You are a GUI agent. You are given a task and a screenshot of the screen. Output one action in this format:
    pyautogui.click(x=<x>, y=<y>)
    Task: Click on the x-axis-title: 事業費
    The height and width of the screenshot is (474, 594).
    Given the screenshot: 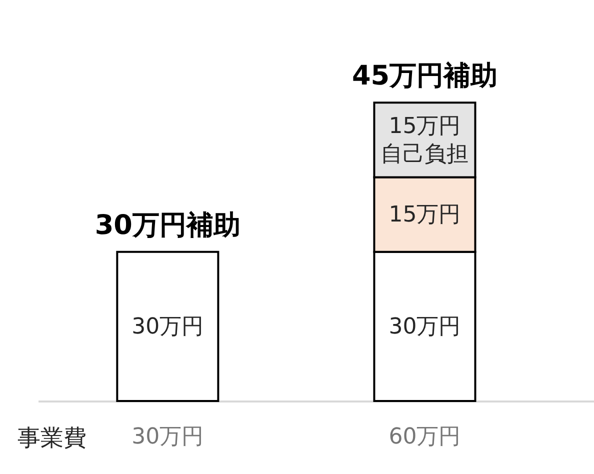 What is the action you would take?
    pyautogui.click(x=52, y=439)
    